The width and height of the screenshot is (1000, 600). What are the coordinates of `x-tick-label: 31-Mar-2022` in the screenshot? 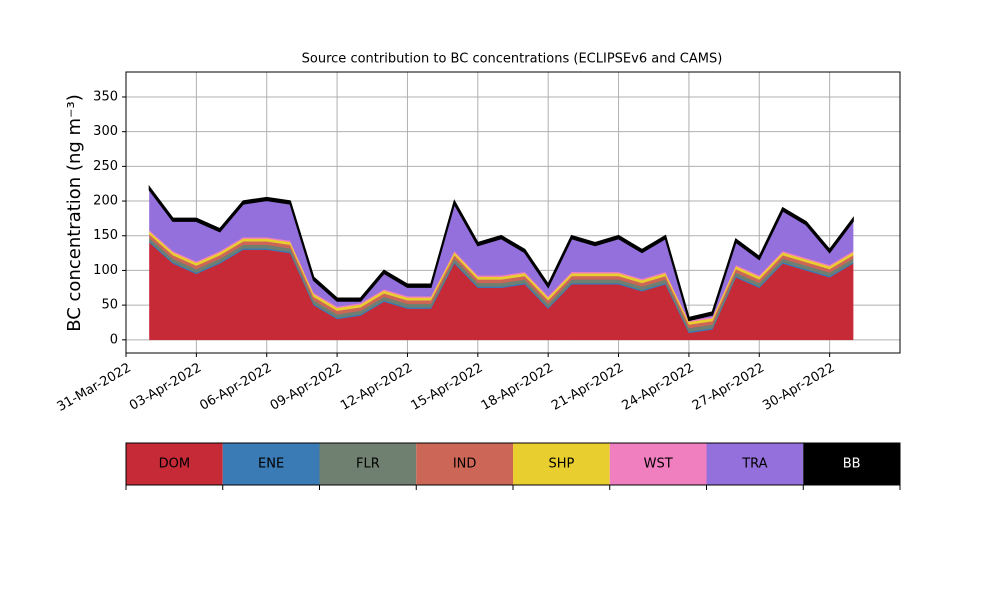 It's located at (94, 388).